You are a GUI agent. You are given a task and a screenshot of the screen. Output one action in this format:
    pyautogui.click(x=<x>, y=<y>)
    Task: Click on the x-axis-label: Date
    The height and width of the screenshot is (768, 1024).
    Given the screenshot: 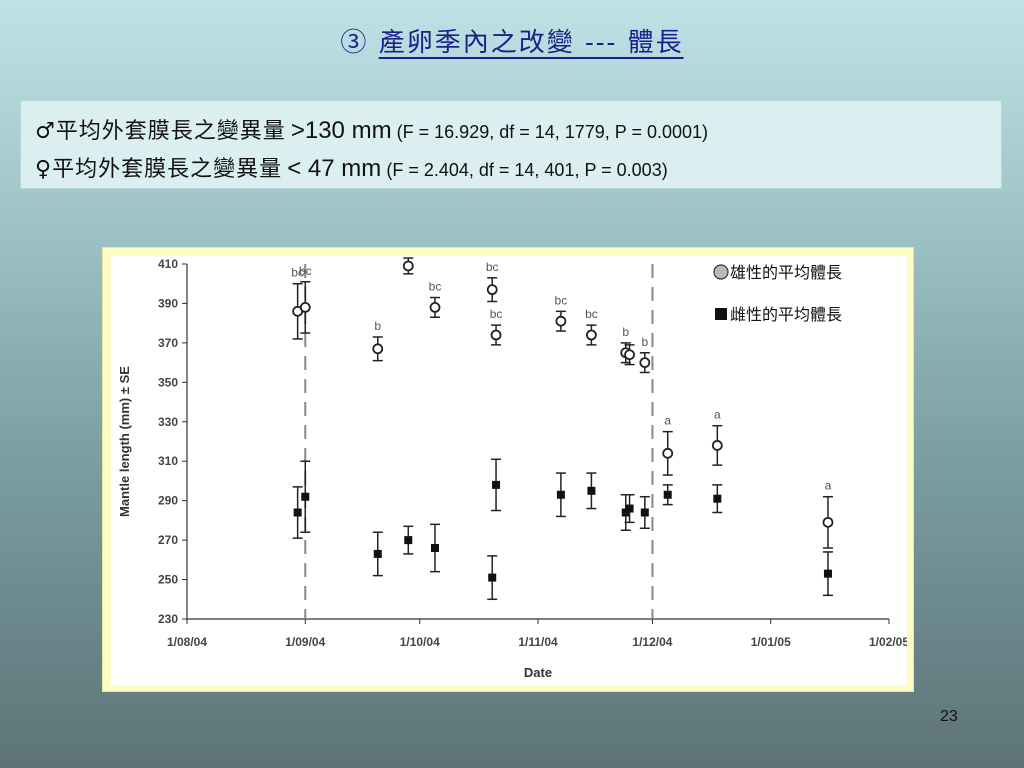 What is the action you would take?
    pyautogui.click(x=538, y=672)
    